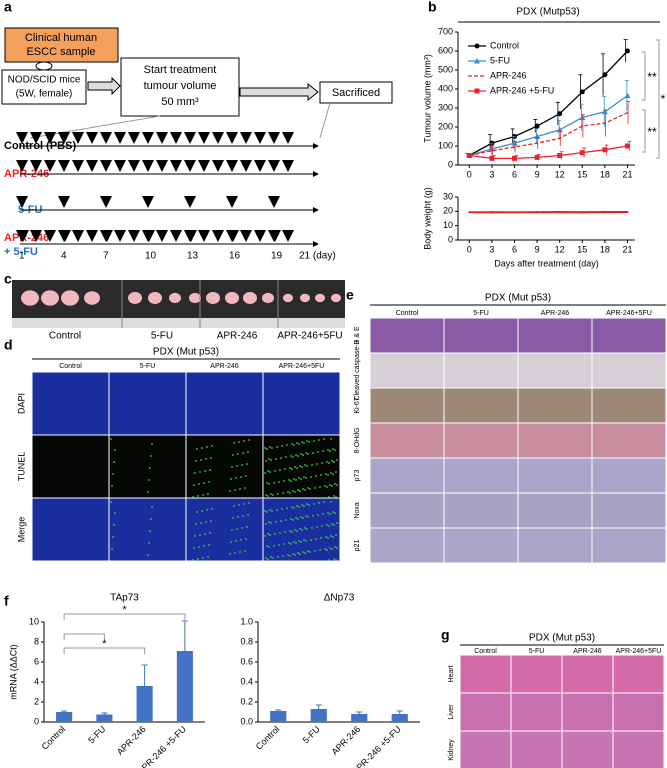  I want to click on legend-label: APR-246 +5-FU, so click(522, 90).